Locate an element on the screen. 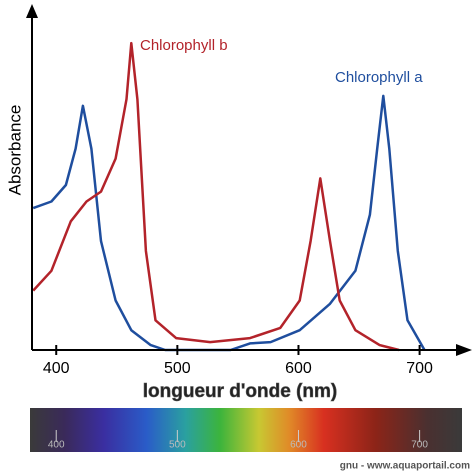 Image resolution: width=474 pixels, height=474 pixels. spectrum-label: 400 is located at coordinates (56, 445).